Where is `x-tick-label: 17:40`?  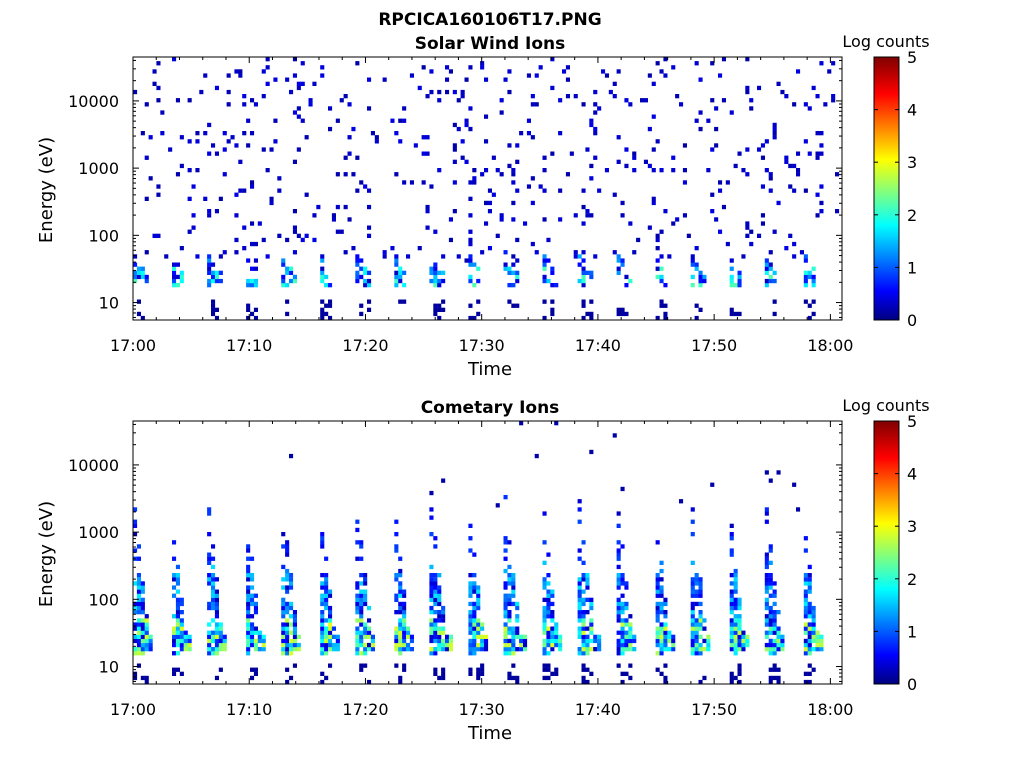 x-tick-label: 17:40 is located at coordinates (598, 709).